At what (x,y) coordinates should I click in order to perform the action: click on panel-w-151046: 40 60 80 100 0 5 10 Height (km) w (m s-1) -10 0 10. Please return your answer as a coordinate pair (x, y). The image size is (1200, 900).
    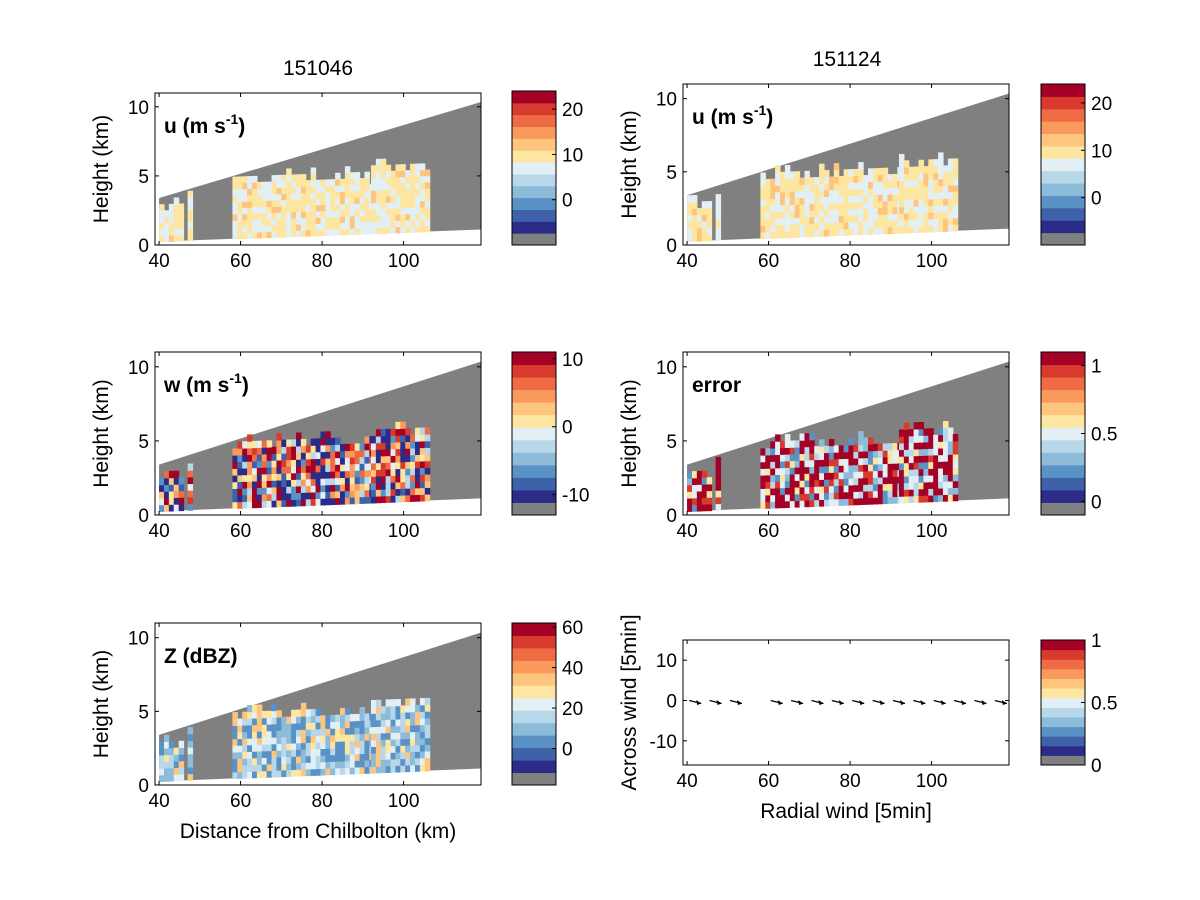
    Looking at the image, I should click on (339, 446).